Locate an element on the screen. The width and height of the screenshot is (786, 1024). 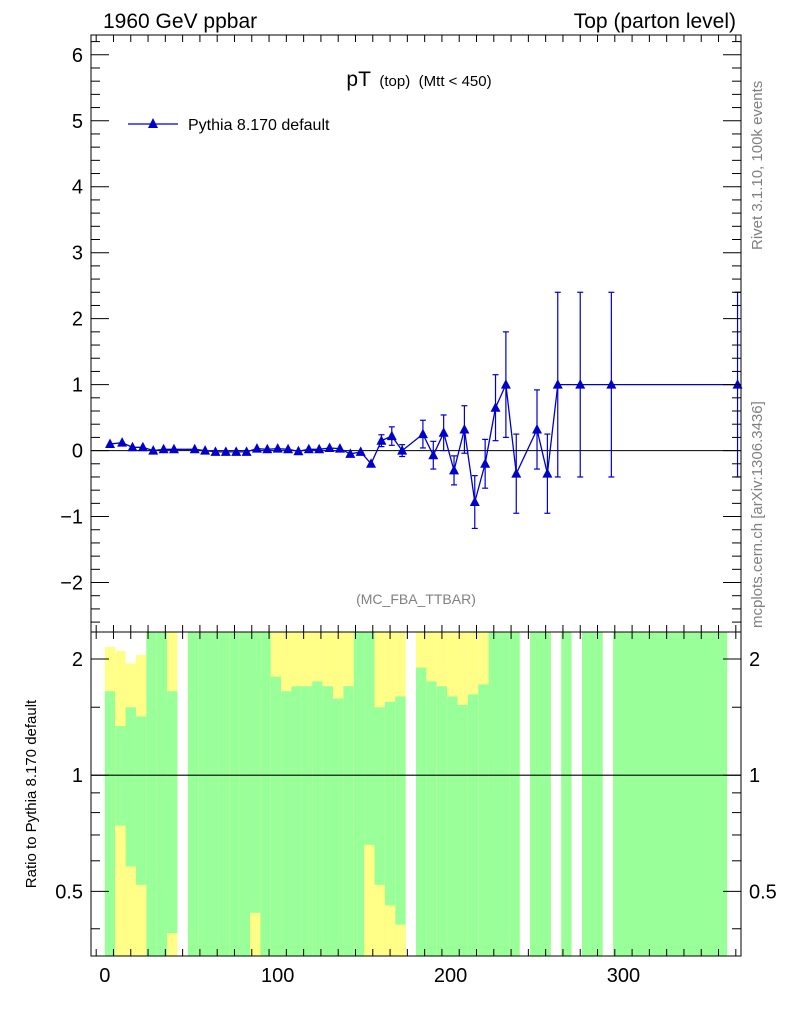
x-tick-label: 100 is located at coordinates (277, 976).